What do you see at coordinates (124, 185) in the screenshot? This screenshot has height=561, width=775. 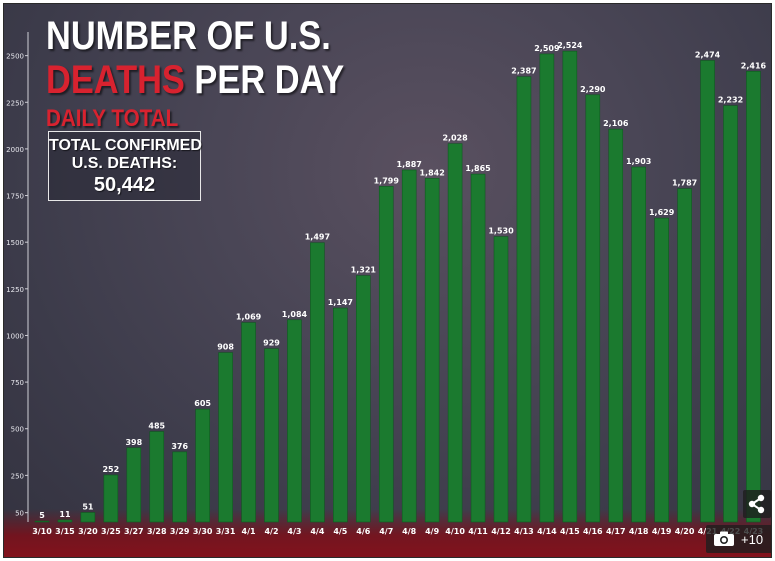 I see `total-deaths-value: 50,442` at bounding box center [124, 185].